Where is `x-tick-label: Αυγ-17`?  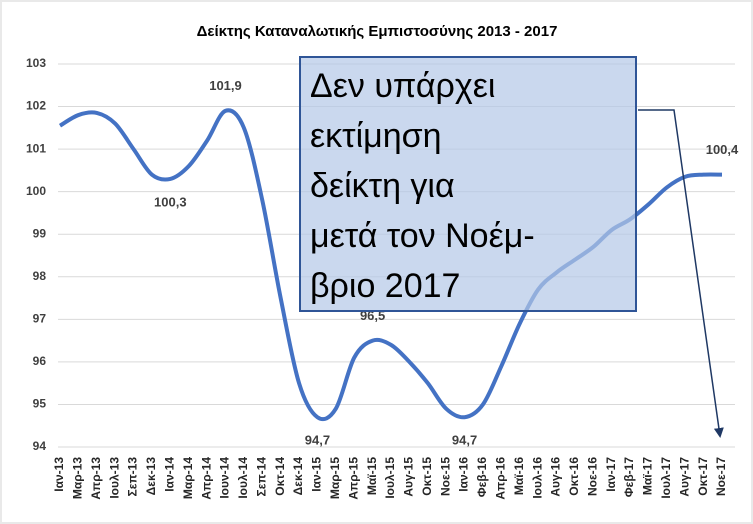 x-tick-label: Αυγ-17 is located at coordinates (684, 477).